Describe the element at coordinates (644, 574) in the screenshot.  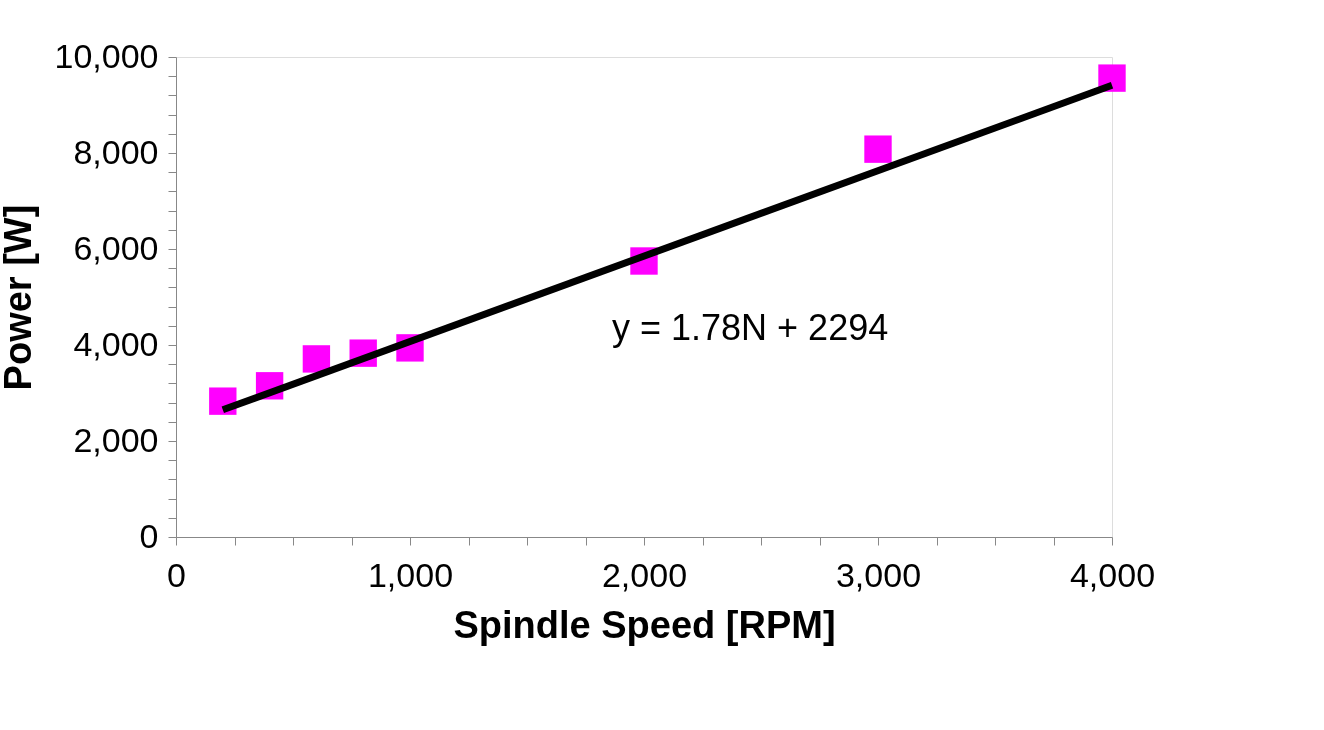
I see `x-tick-label: 2,000` at that location.